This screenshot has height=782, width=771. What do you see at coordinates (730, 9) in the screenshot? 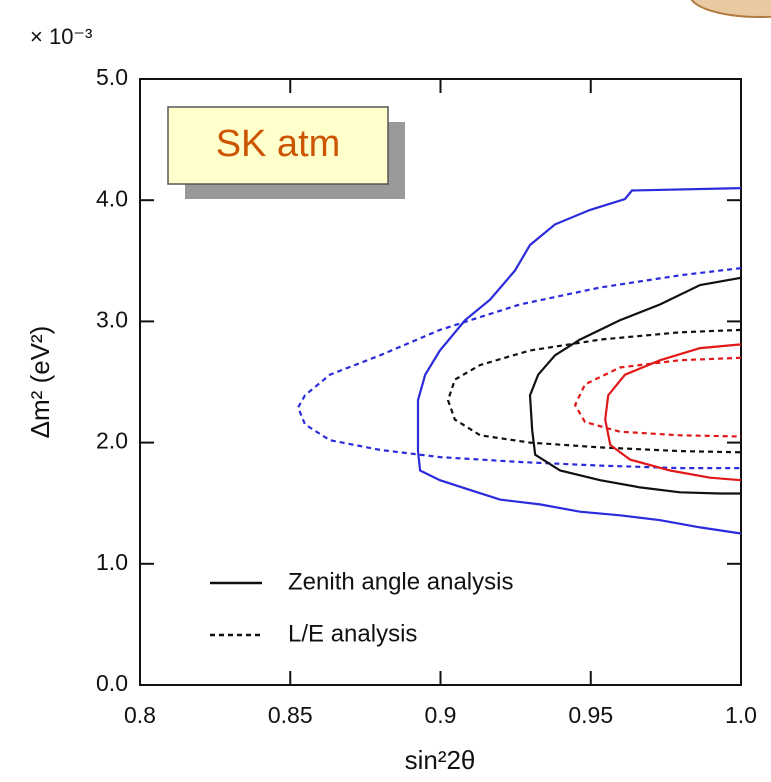
I see `decoration` at bounding box center [730, 9].